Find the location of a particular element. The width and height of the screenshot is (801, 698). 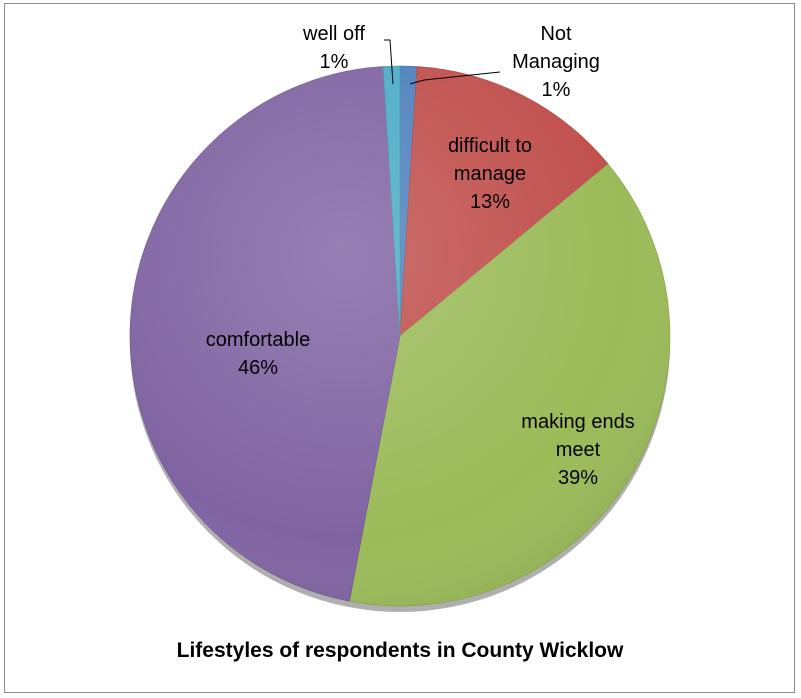

slice-label-difficult-to-manage: difficult to manage 13% is located at coordinates (490, 174).